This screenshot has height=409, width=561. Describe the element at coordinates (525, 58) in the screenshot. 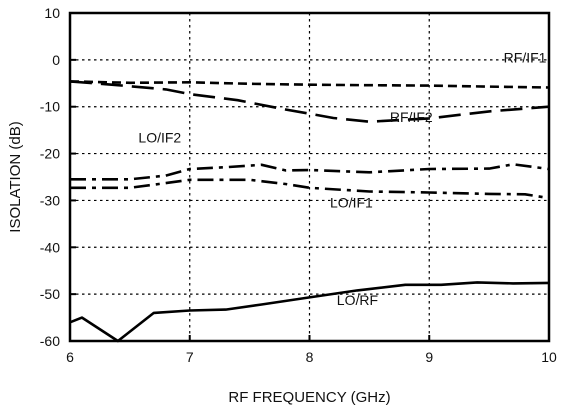

I see `series-label-rf-if1: RF/IF1` at that location.